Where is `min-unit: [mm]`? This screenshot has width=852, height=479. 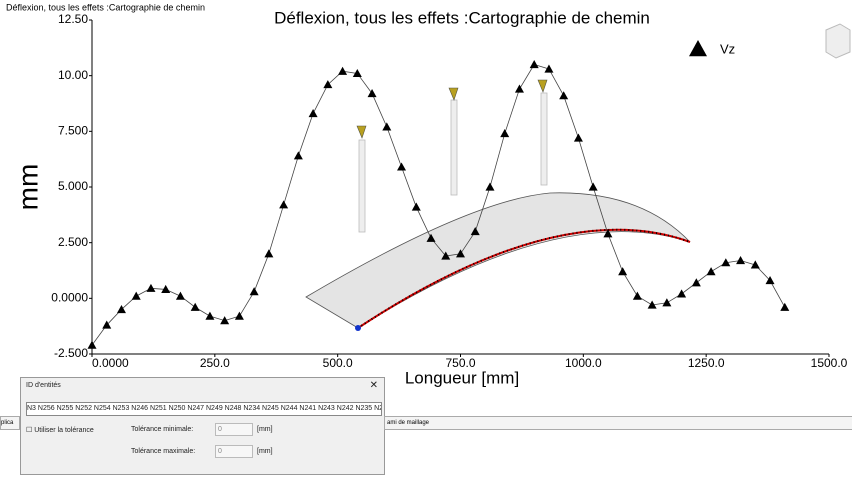 min-unit: [mm] is located at coordinates (265, 429).